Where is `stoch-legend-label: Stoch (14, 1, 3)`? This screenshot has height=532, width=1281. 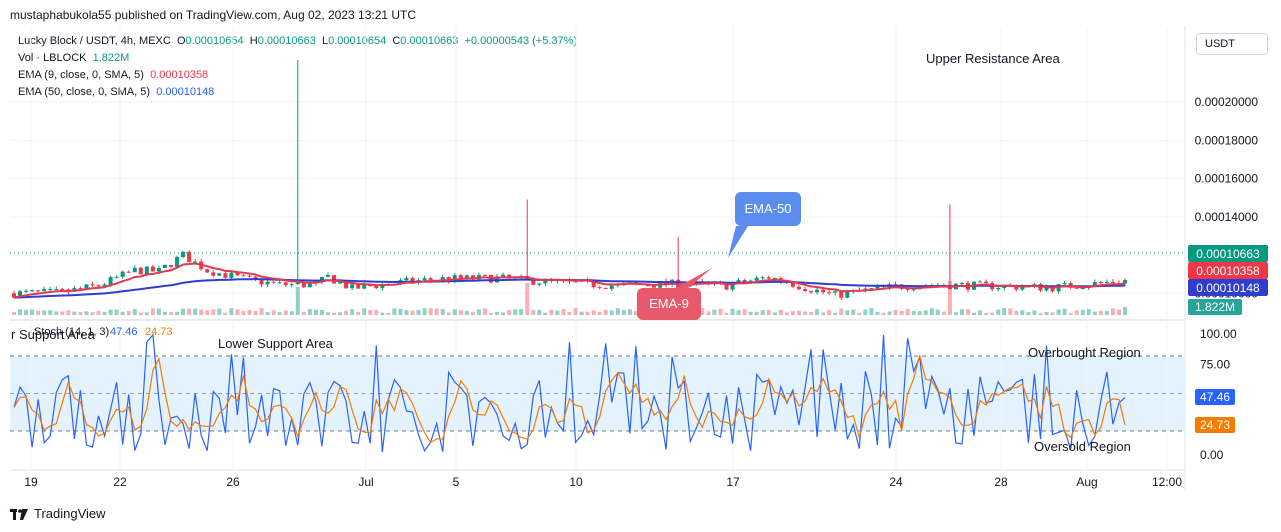
stoch-legend-label: Stoch (14, 1, 3) is located at coordinates (71, 332).